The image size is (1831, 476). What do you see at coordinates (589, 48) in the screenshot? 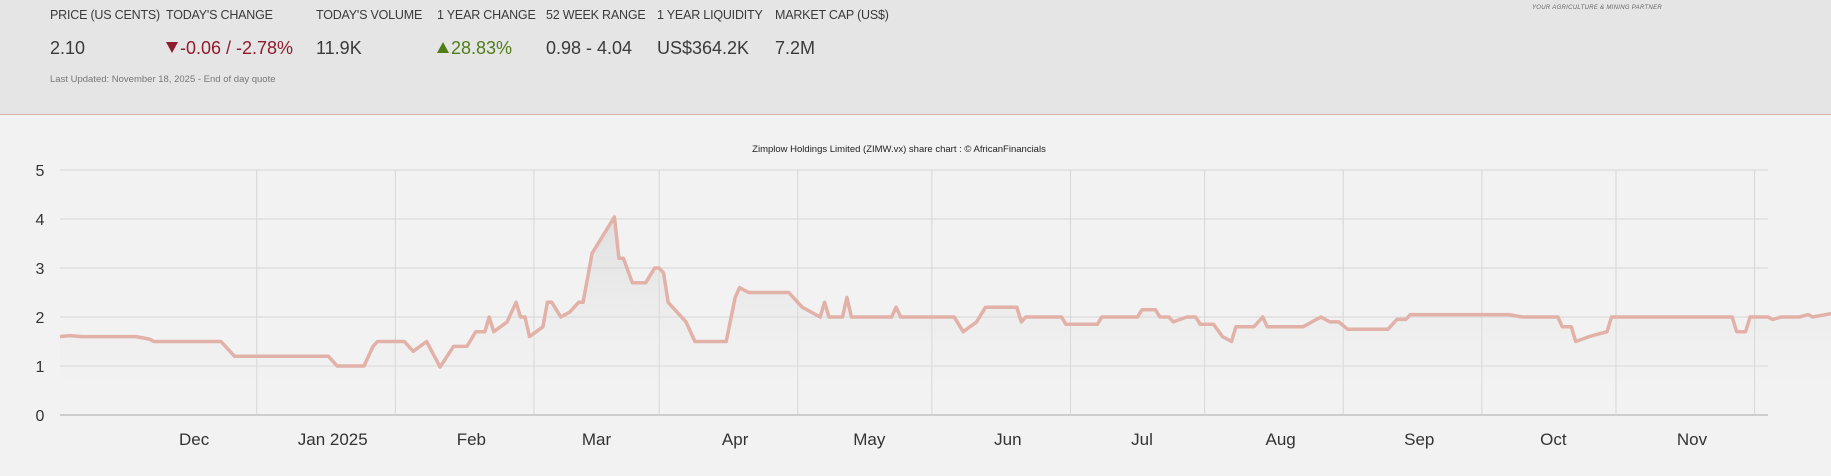
I see `stat-value: 0.98 - 4.04` at bounding box center [589, 48].